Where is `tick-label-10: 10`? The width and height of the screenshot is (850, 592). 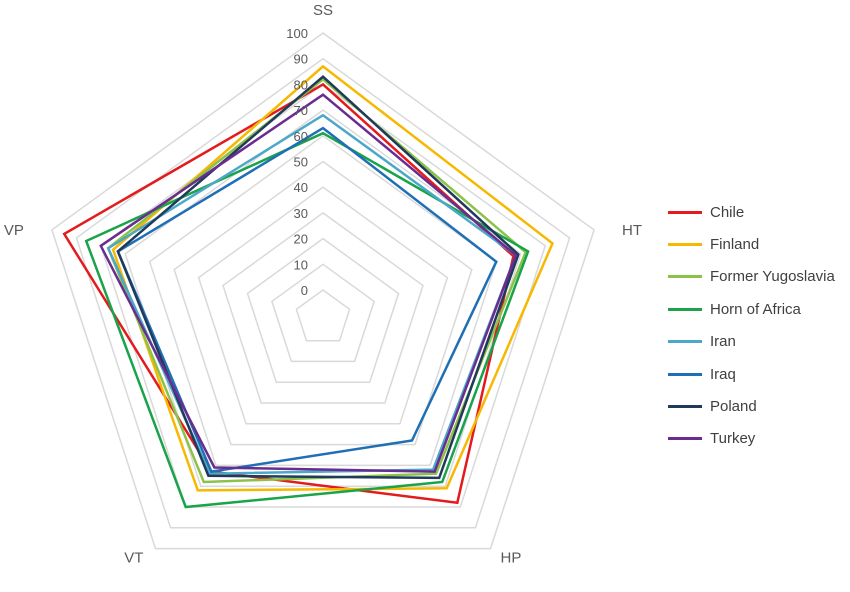
tick-label-10: 10 is located at coordinates (301, 264).